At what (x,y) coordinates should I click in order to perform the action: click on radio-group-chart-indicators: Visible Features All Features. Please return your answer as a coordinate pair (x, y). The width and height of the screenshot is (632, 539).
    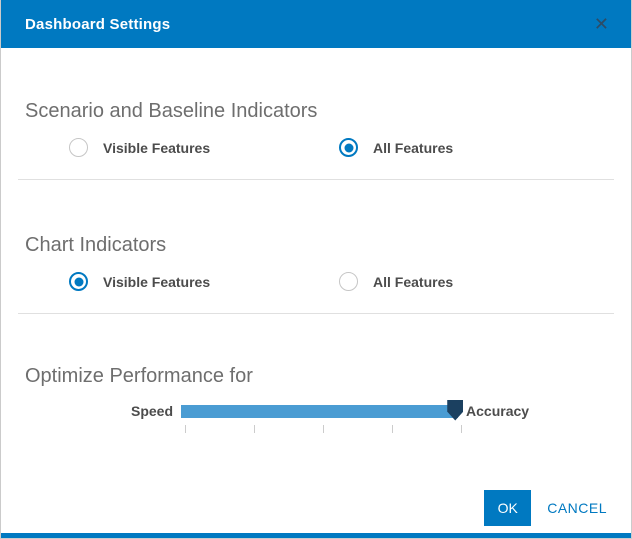
    Looking at the image, I should click on (316, 281).